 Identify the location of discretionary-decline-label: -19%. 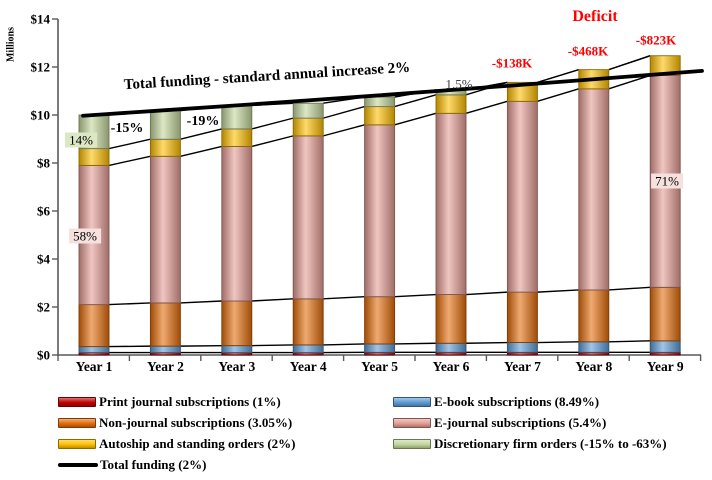
(203, 121).